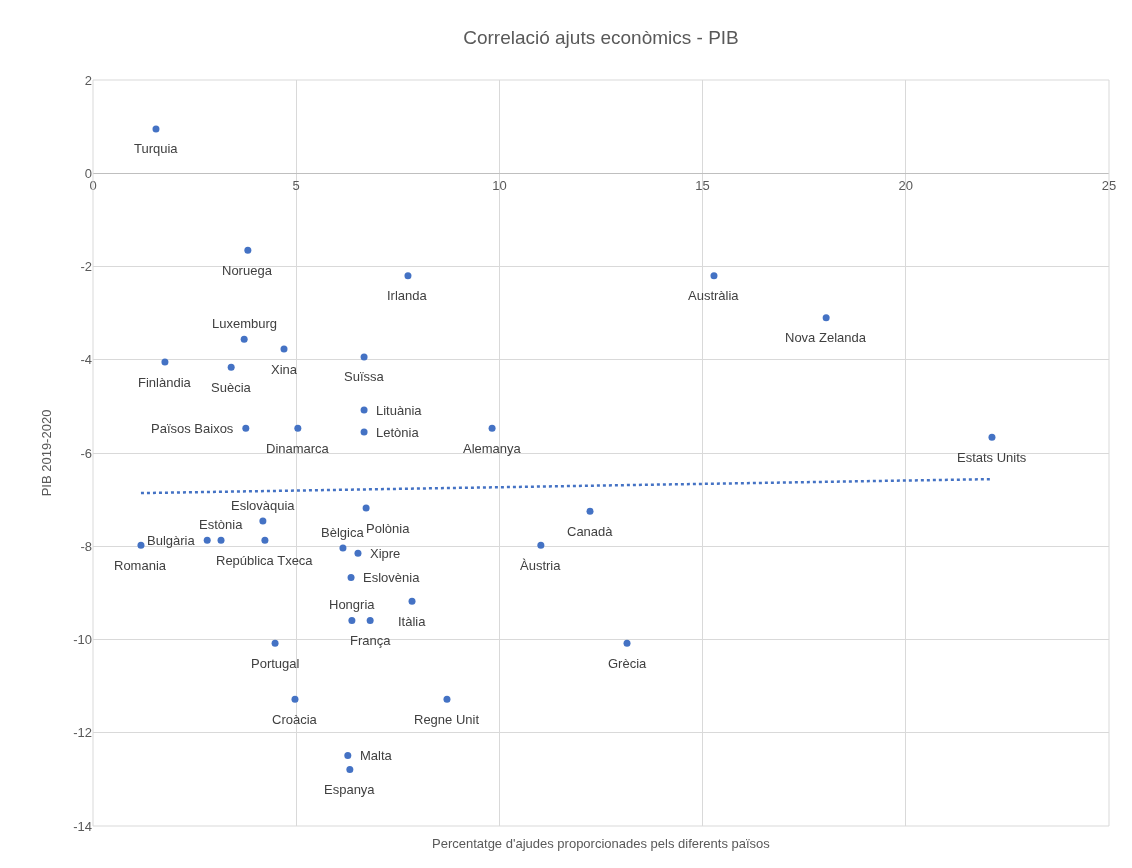  What do you see at coordinates (265, 560) in the screenshot?
I see `annotation: República Txeca` at bounding box center [265, 560].